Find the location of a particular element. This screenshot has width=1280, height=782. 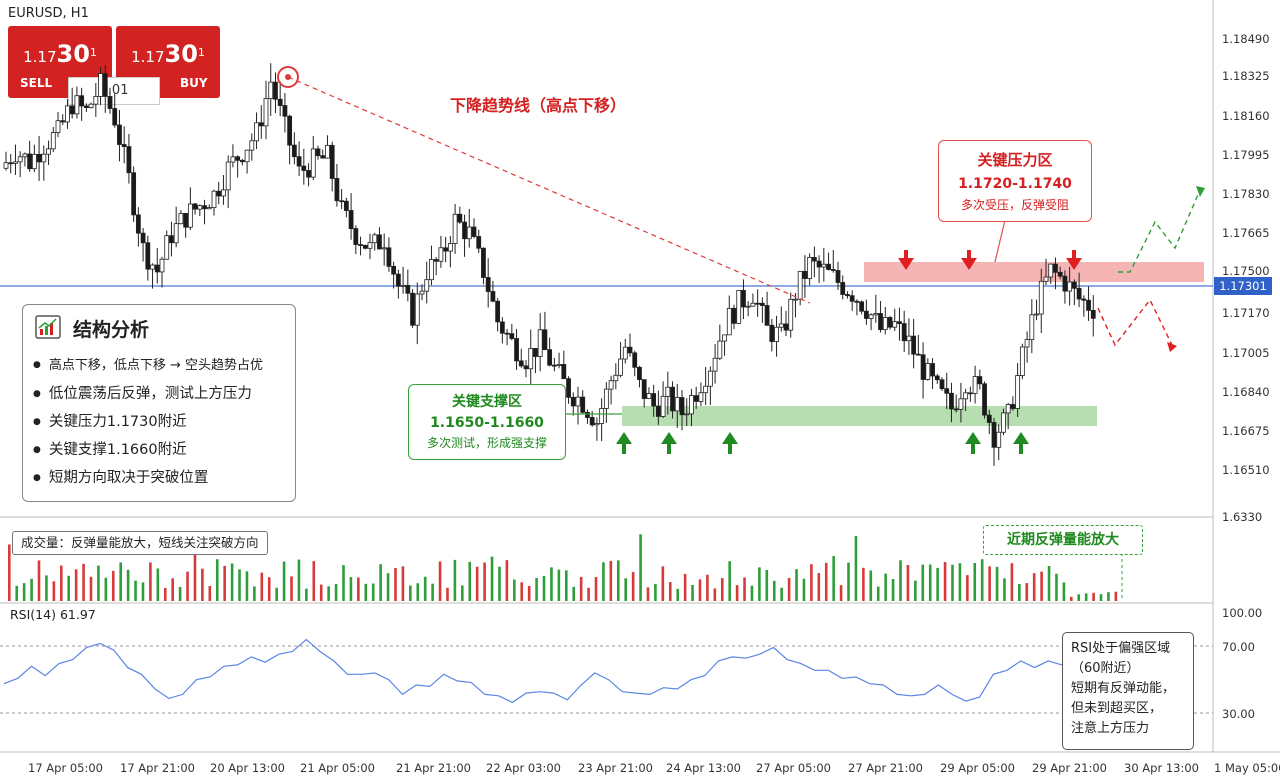

support-note: 多次测试，形成强支撑 is located at coordinates (486, 443).